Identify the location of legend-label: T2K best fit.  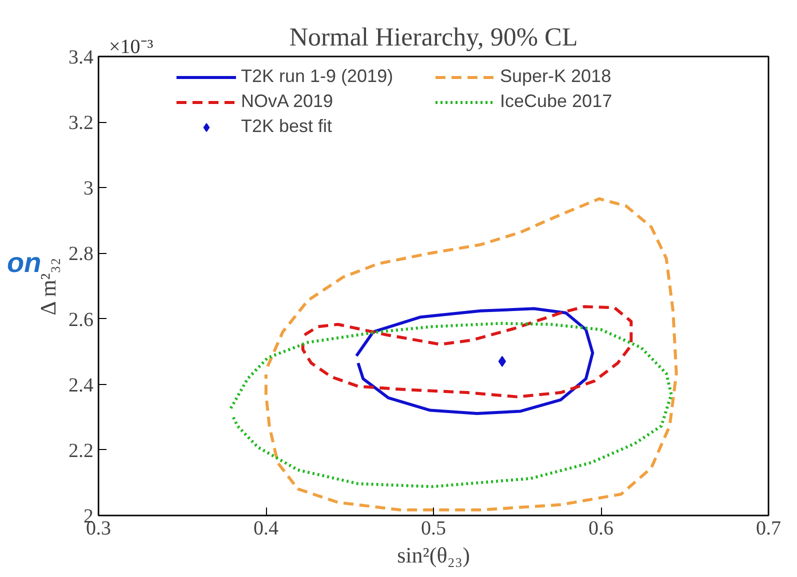
(287, 126).